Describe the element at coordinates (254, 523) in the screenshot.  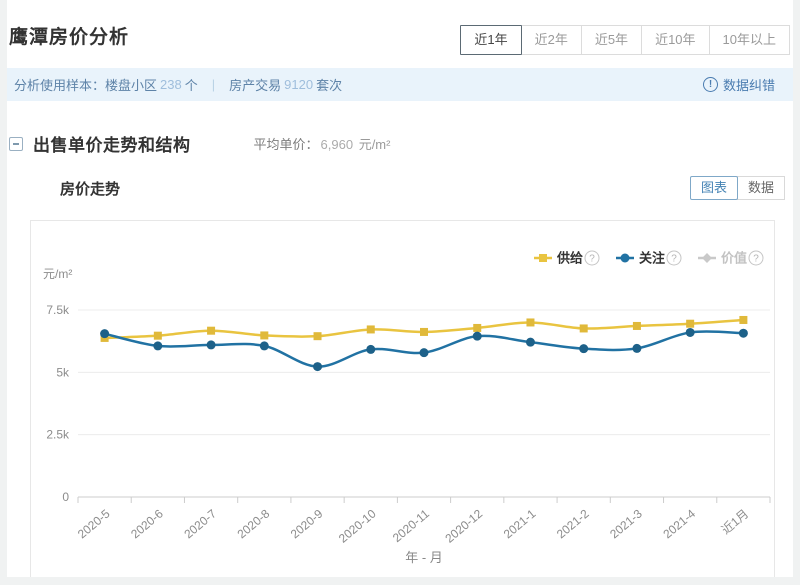
I see `x-tick-label: 2020-8` at that location.